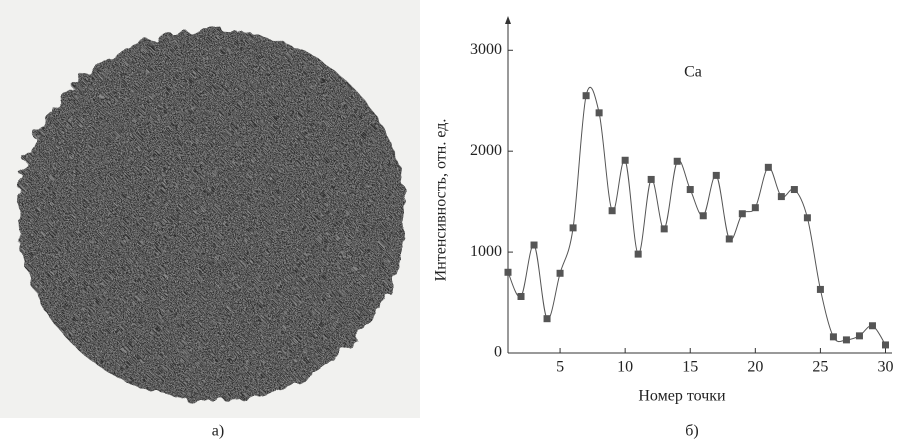 This screenshot has height=443, width=918. What do you see at coordinates (486, 251) in the screenshot?
I see `y-tick-label: 1000` at bounding box center [486, 251].